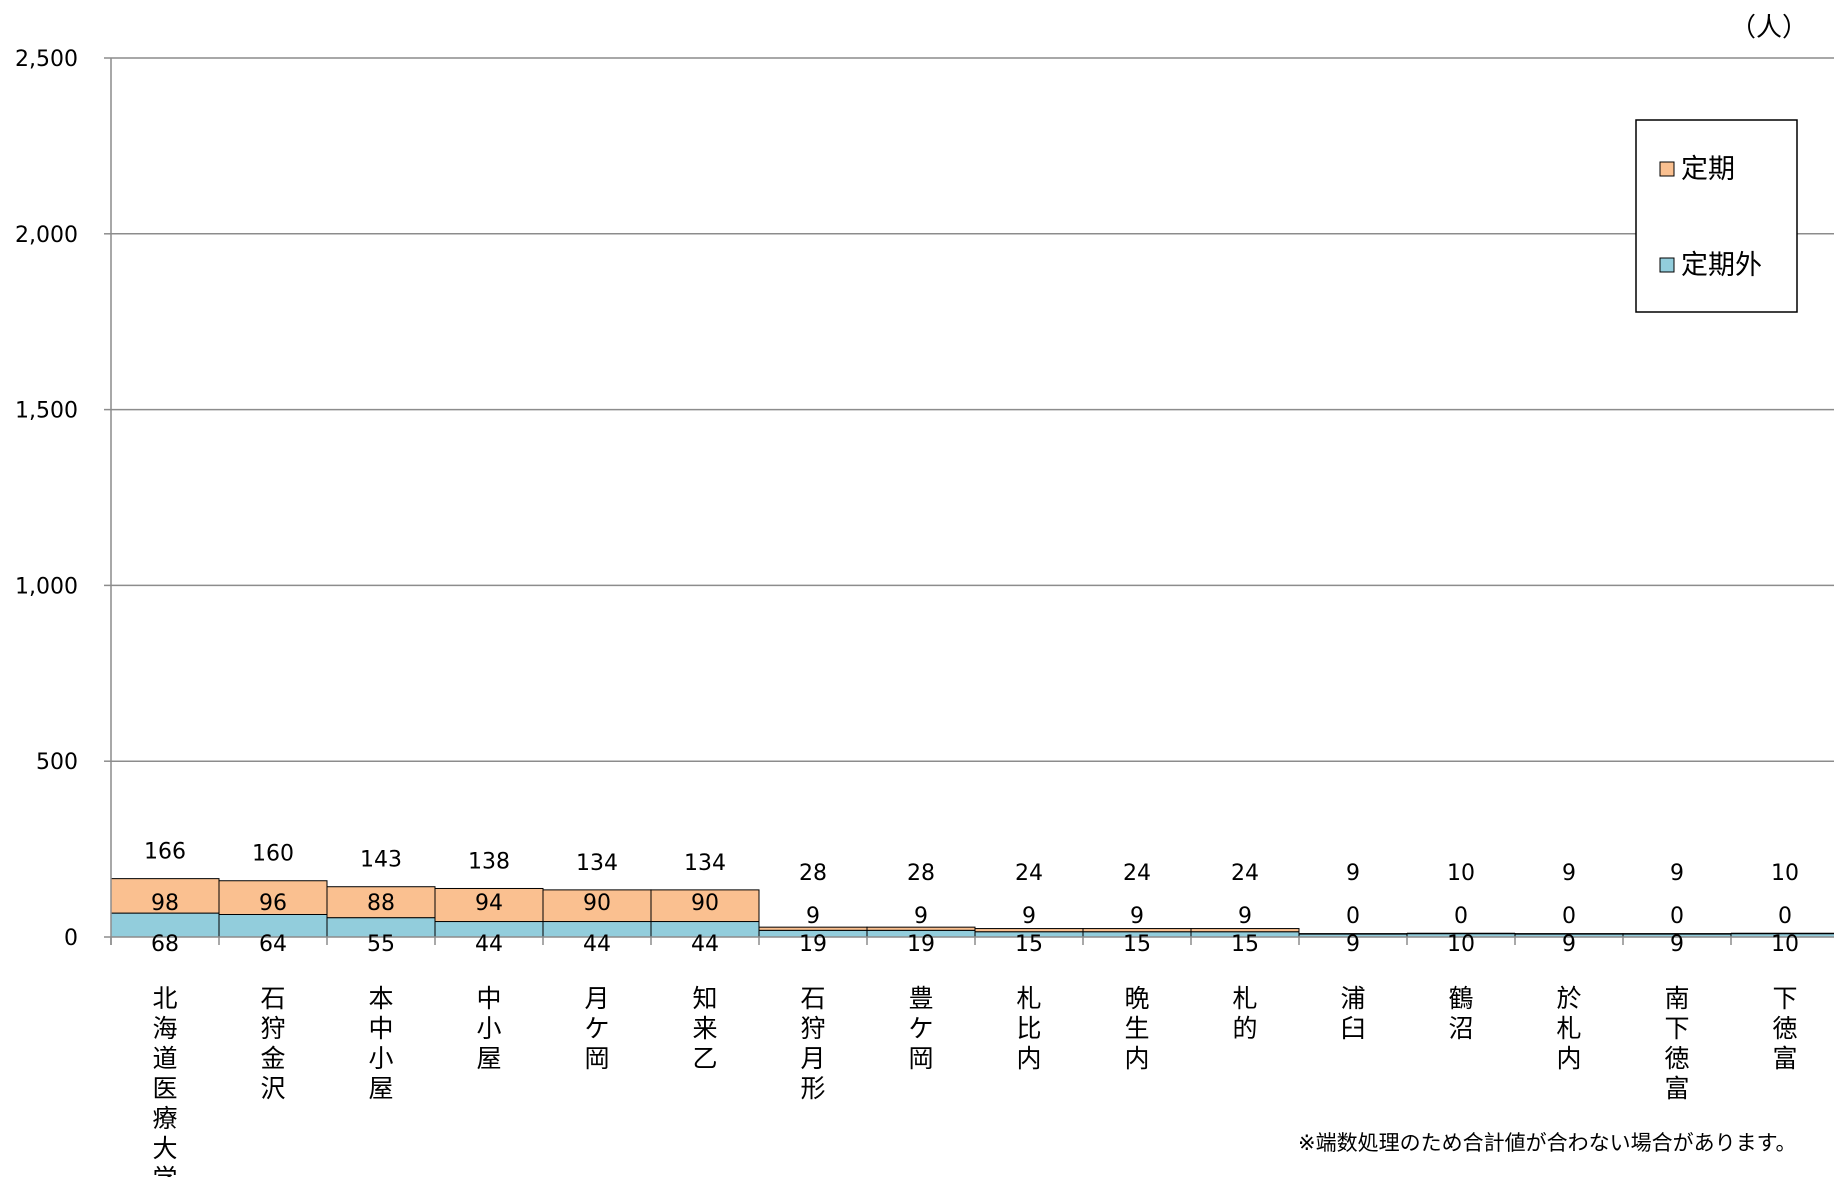  What do you see at coordinates (489, 861) in the screenshot?
I see `data-label-total: 138` at bounding box center [489, 861].